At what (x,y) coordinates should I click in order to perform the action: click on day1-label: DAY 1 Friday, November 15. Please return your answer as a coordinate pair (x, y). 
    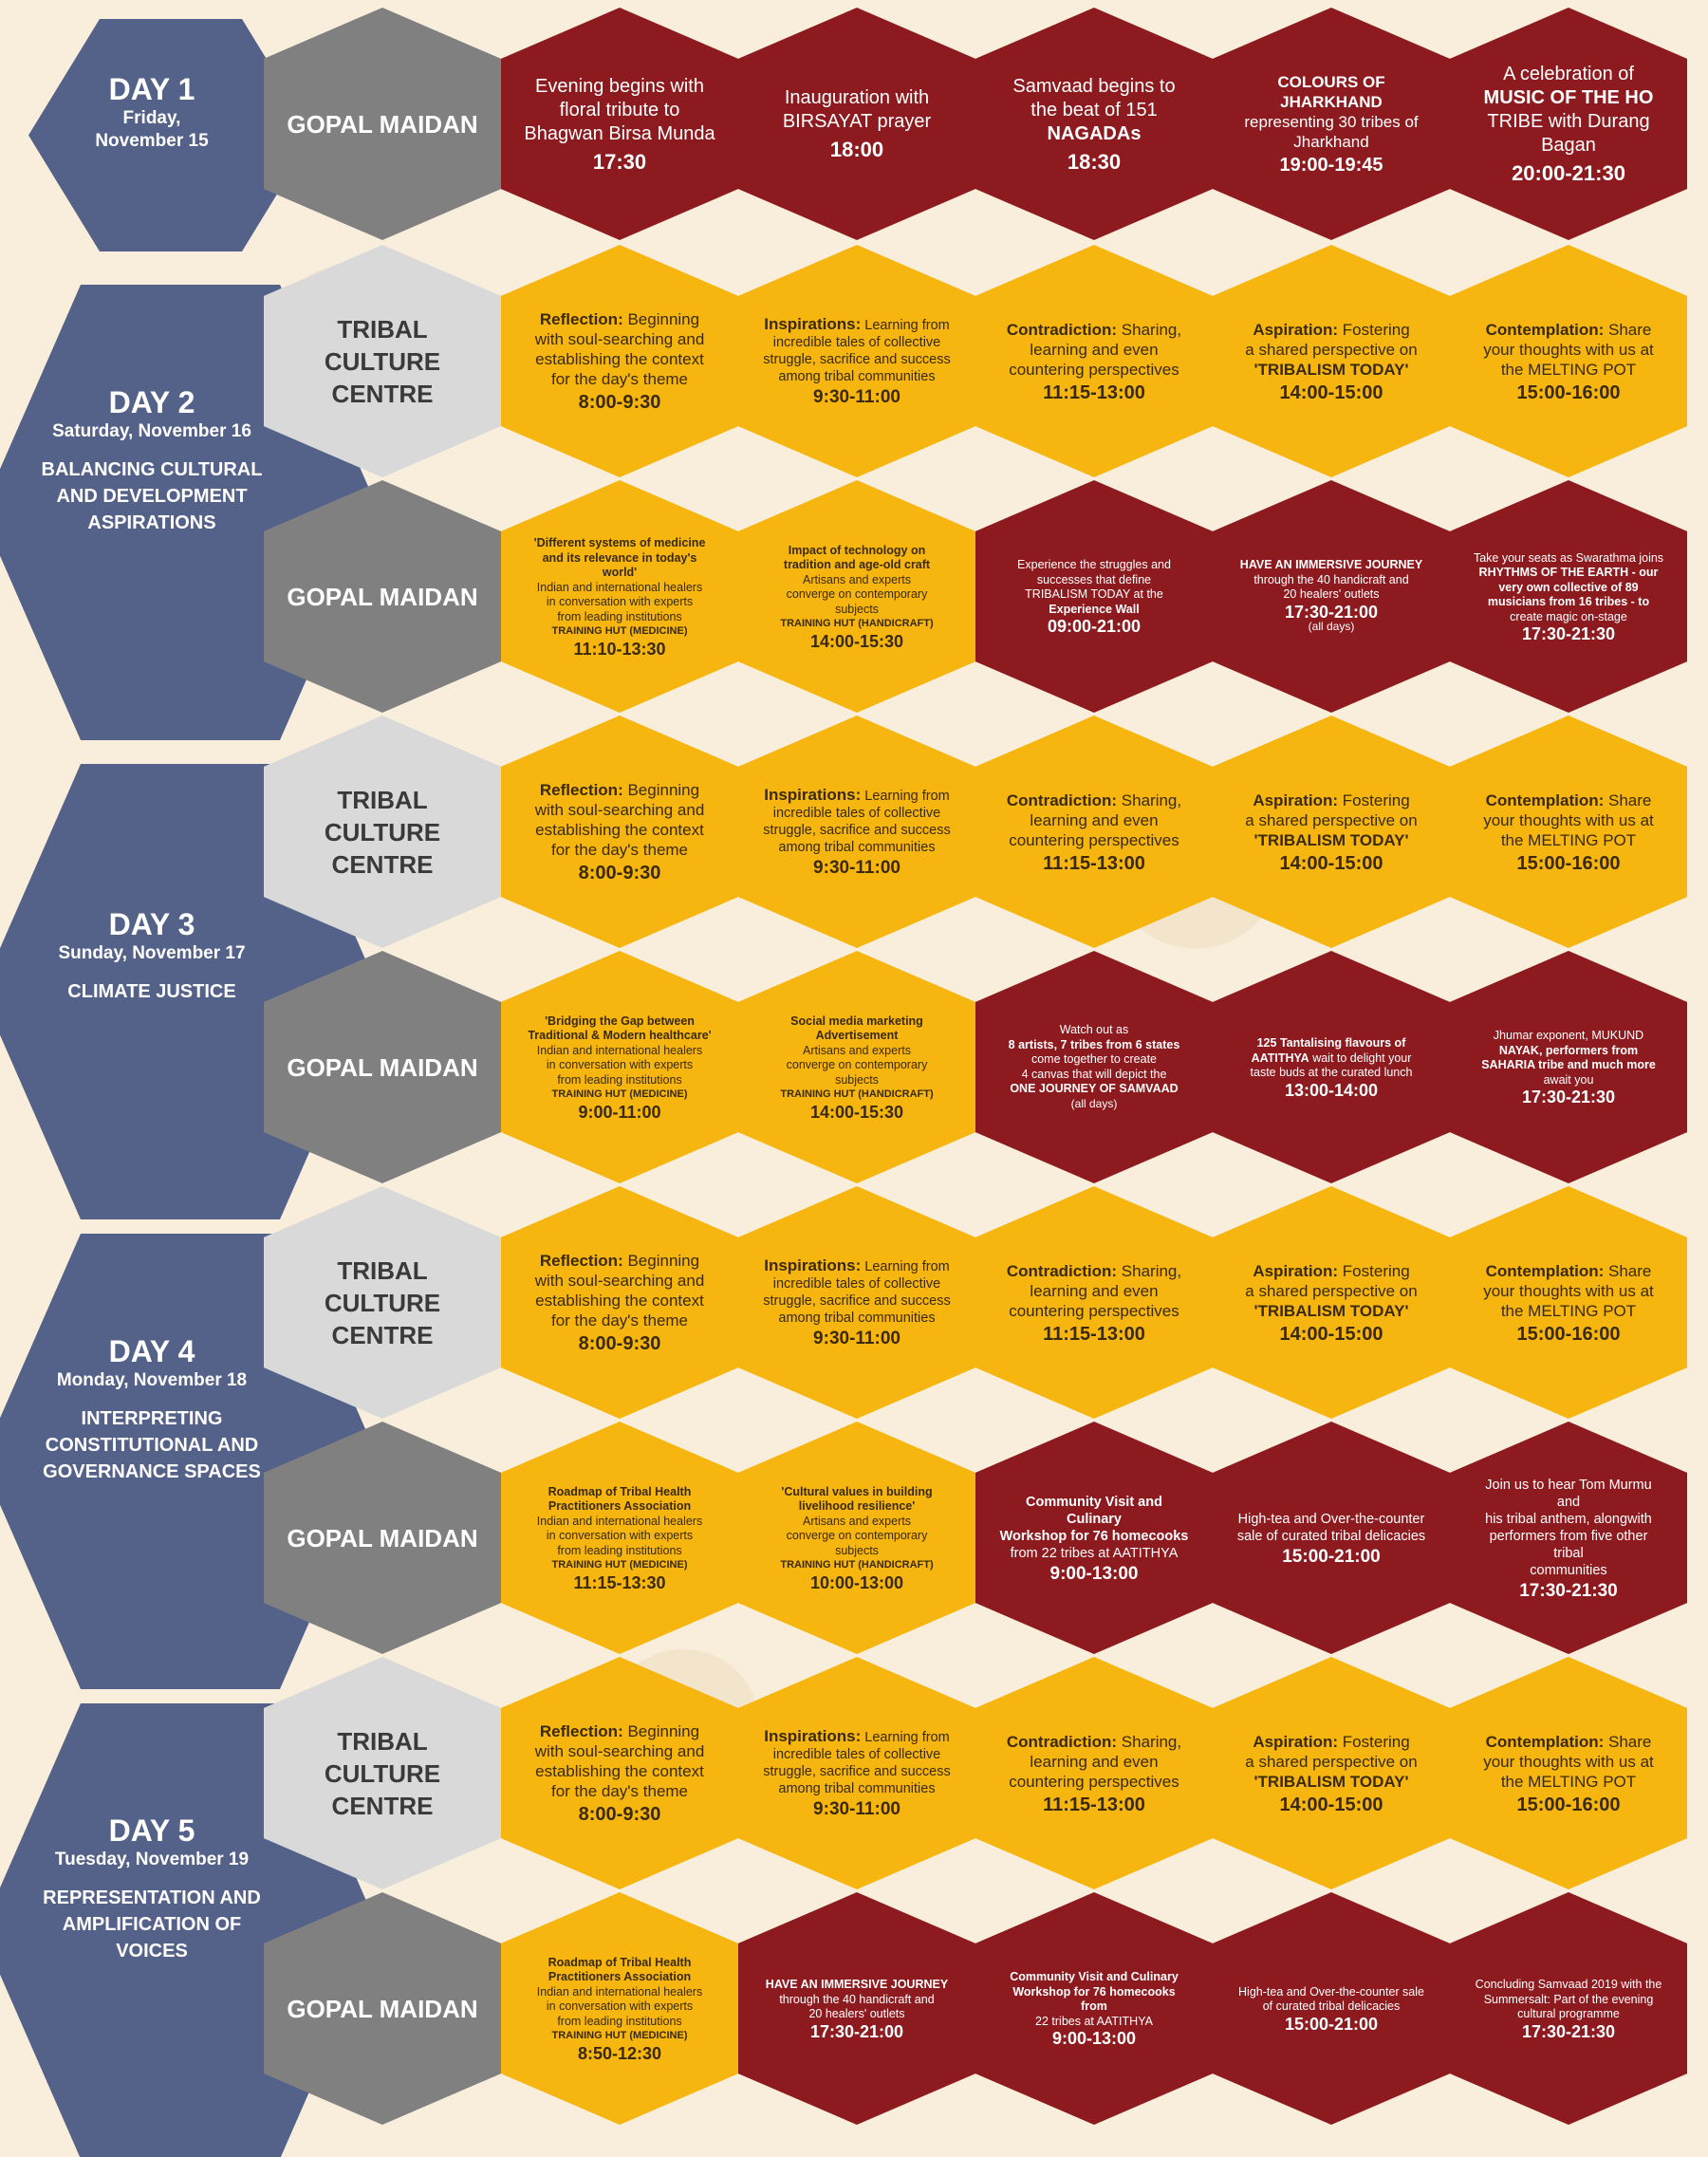
    Looking at the image, I should click on (152, 112).